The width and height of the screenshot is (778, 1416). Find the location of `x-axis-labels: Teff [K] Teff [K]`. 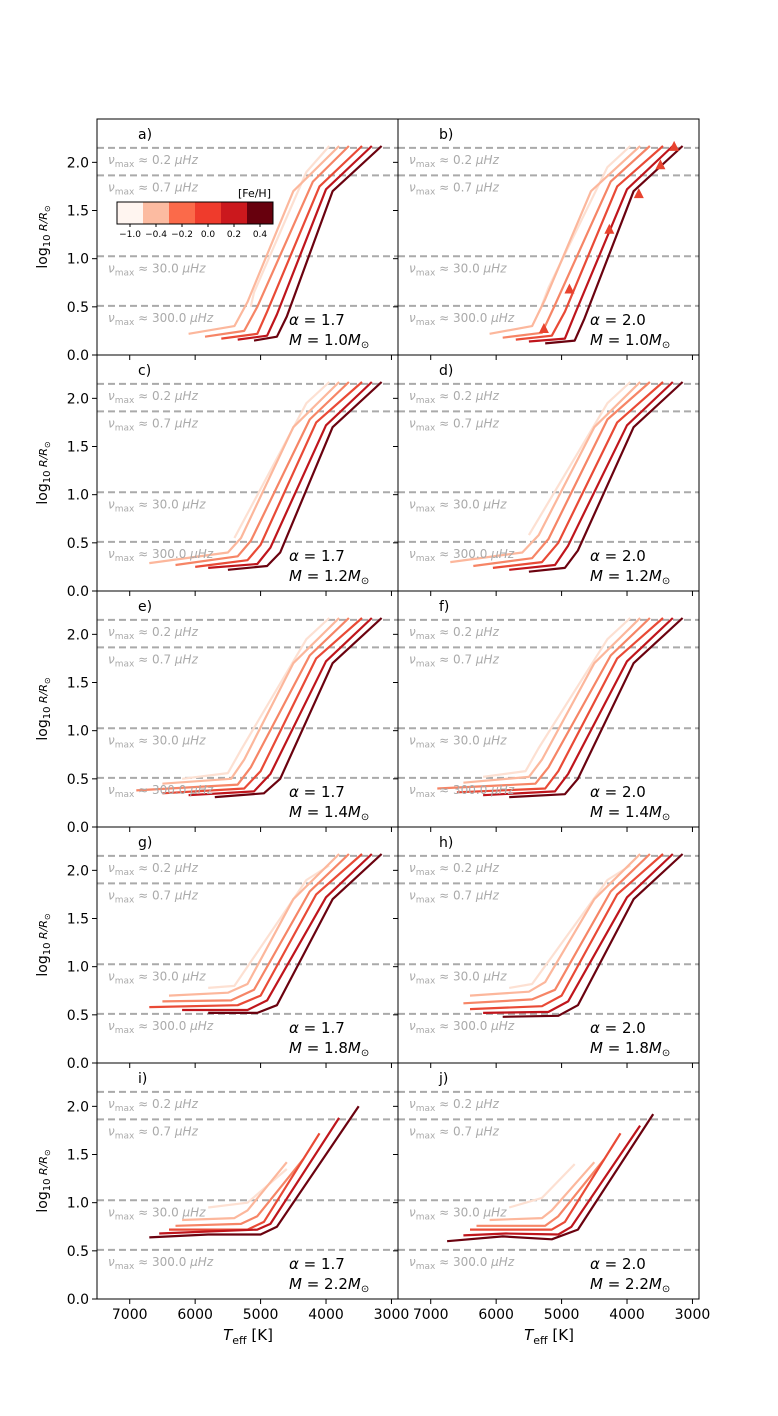

x-axis-labels: Teff [K] Teff [K] is located at coordinates (398, 1336).